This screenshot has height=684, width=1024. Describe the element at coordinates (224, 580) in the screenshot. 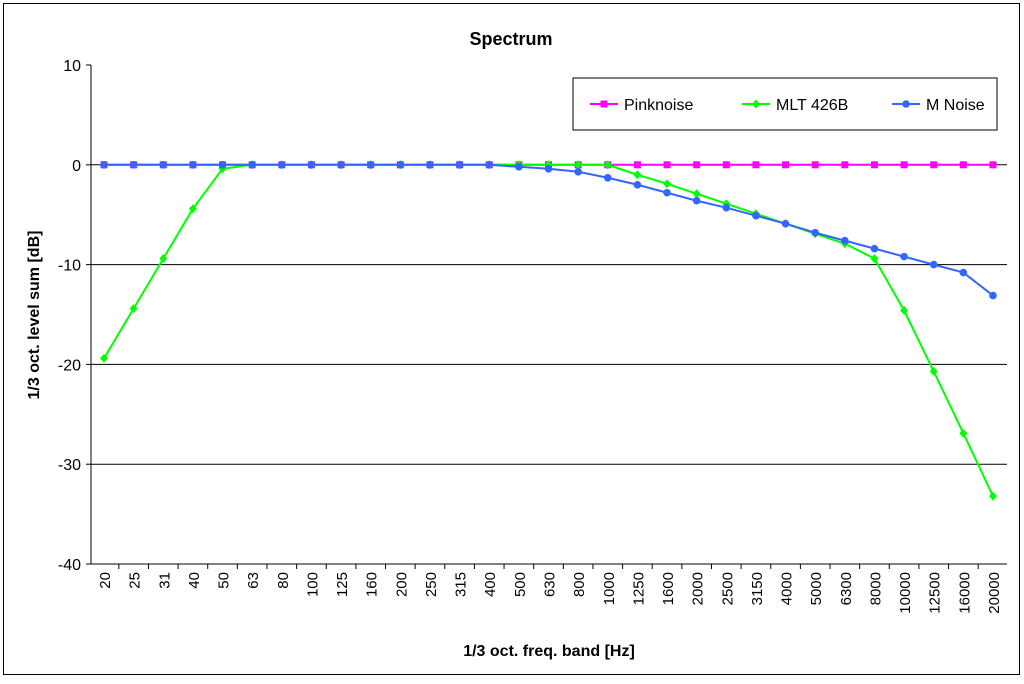

I see `x-tick-label: 50` at that location.